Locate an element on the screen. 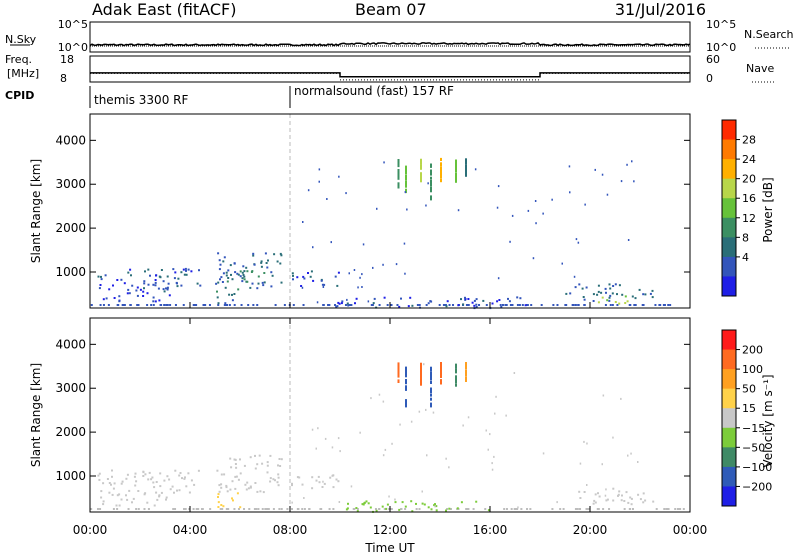 The width and height of the screenshot is (800, 554). nsky-tick-top: 10^5 is located at coordinates (73, 24).